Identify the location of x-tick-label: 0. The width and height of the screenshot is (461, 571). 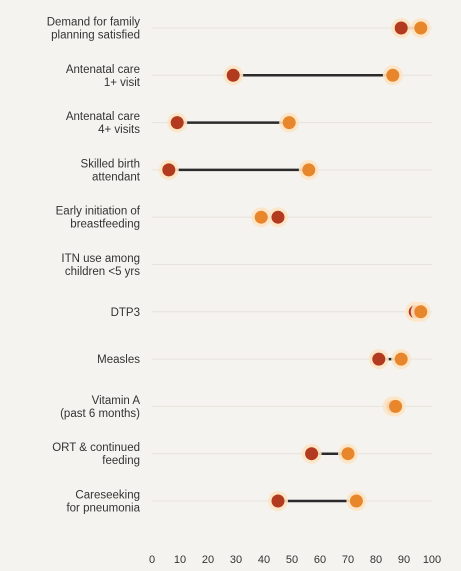
(152, 560).